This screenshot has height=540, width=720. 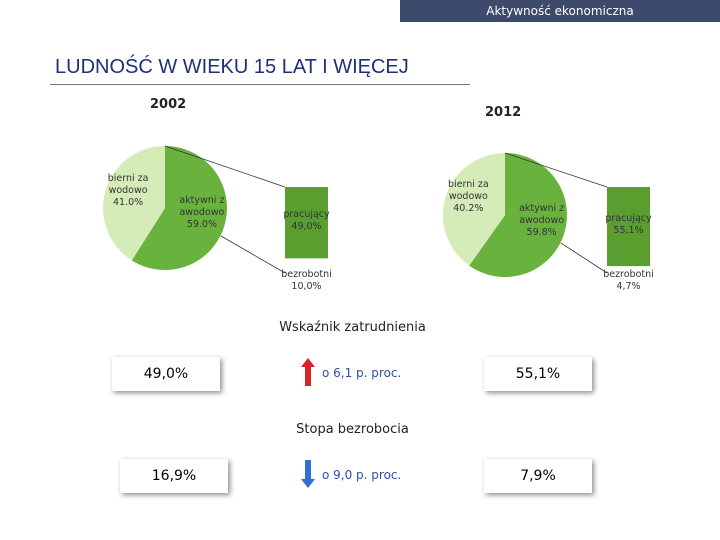 What do you see at coordinates (306, 226) in the screenshot?
I see `bar-value: 49,0%` at bounding box center [306, 226].